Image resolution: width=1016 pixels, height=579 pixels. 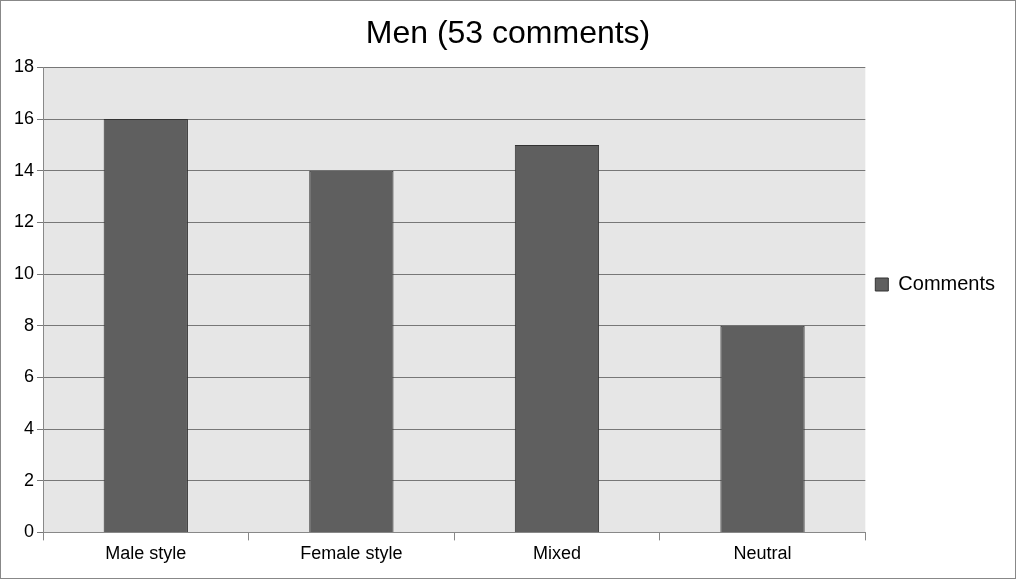 What do you see at coordinates (762, 553) in the screenshot?
I see `x-tick-label: Neutral` at bounding box center [762, 553].